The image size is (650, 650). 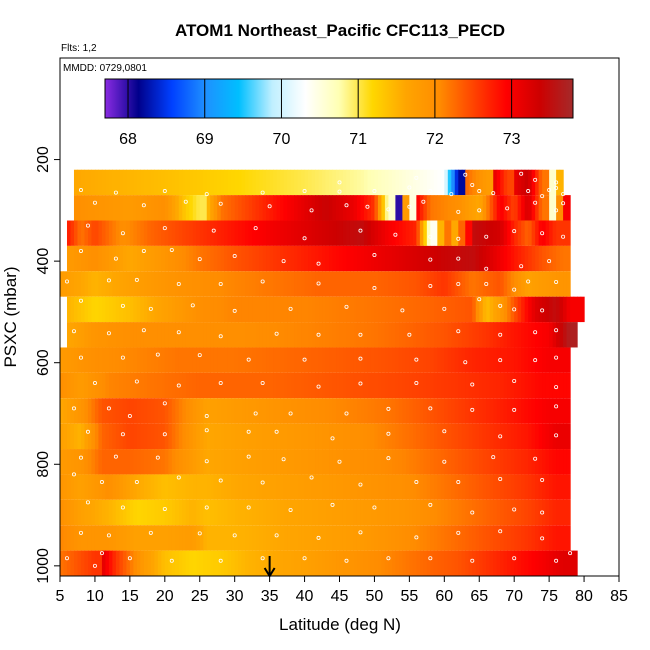 What do you see at coordinates (43, 464) in the screenshot?
I see `y-tick-label: 800` at bounding box center [43, 464].